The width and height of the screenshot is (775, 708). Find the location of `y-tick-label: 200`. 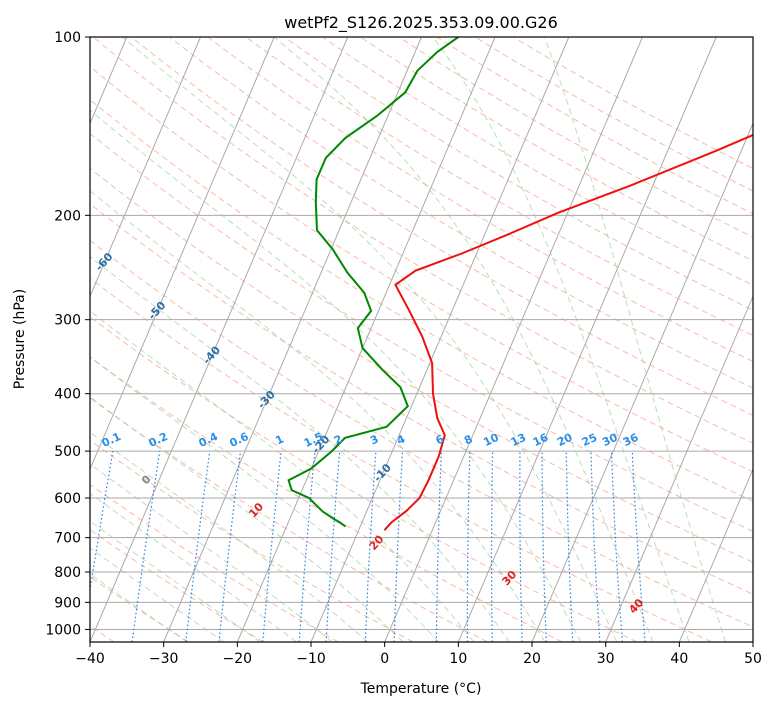

y-tick-label: 200 is located at coordinates (67, 216).